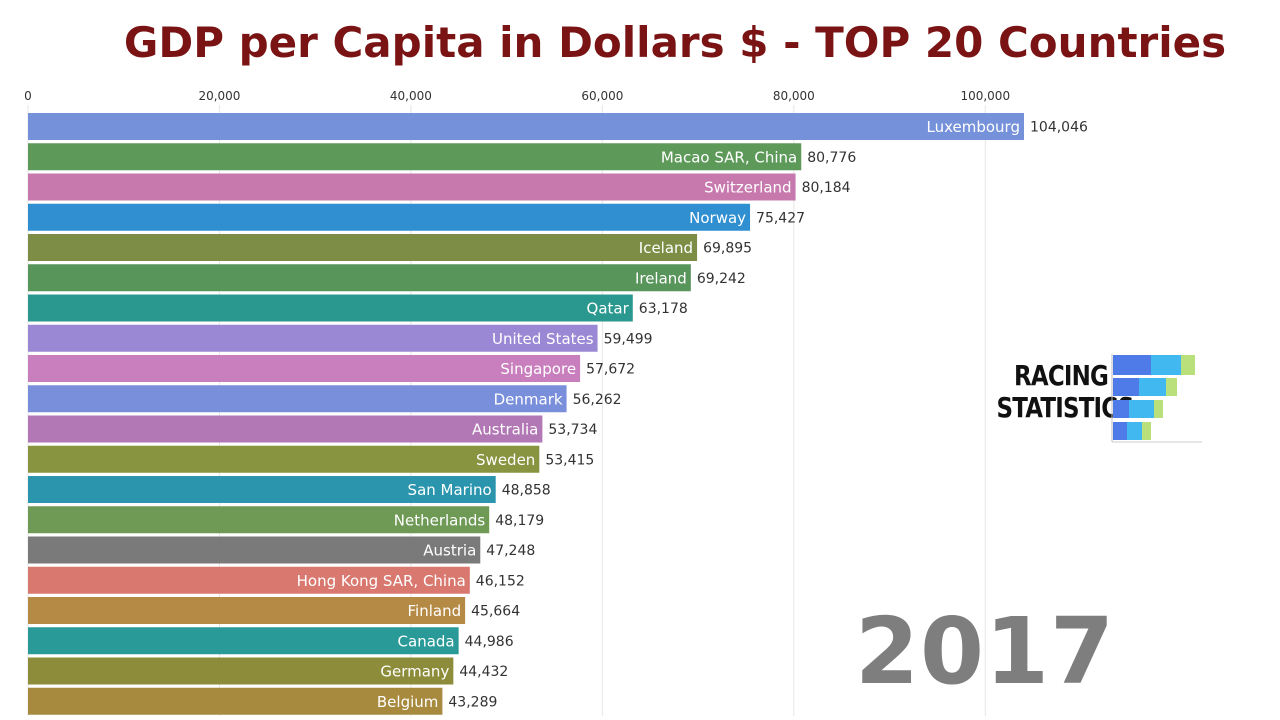 Image resolution: width=1280 pixels, height=720 pixels. Describe the element at coordinates (528, 399) in the screenshot. I see `bar-category-label: Denmark` at that location.